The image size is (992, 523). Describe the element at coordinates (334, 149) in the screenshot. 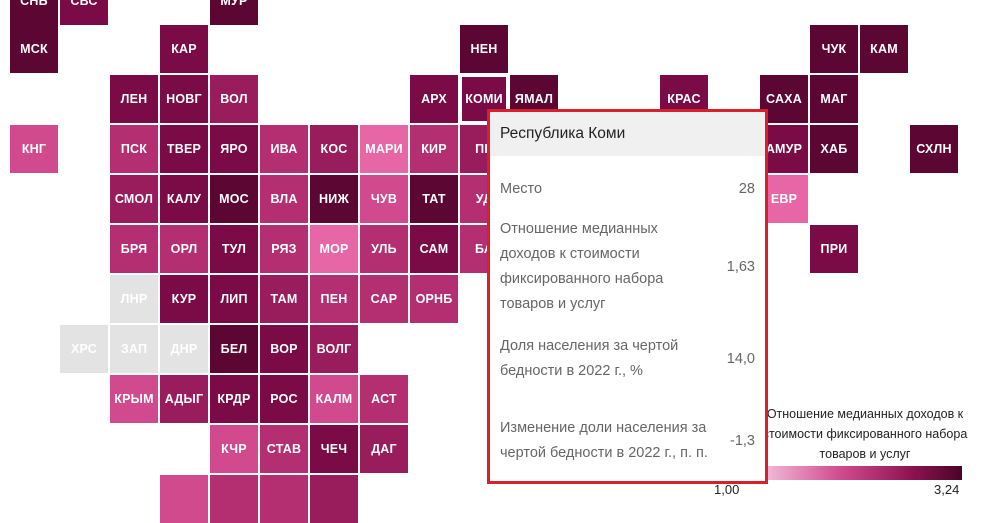

I see `region-tile-КОС: КОС` at that location.